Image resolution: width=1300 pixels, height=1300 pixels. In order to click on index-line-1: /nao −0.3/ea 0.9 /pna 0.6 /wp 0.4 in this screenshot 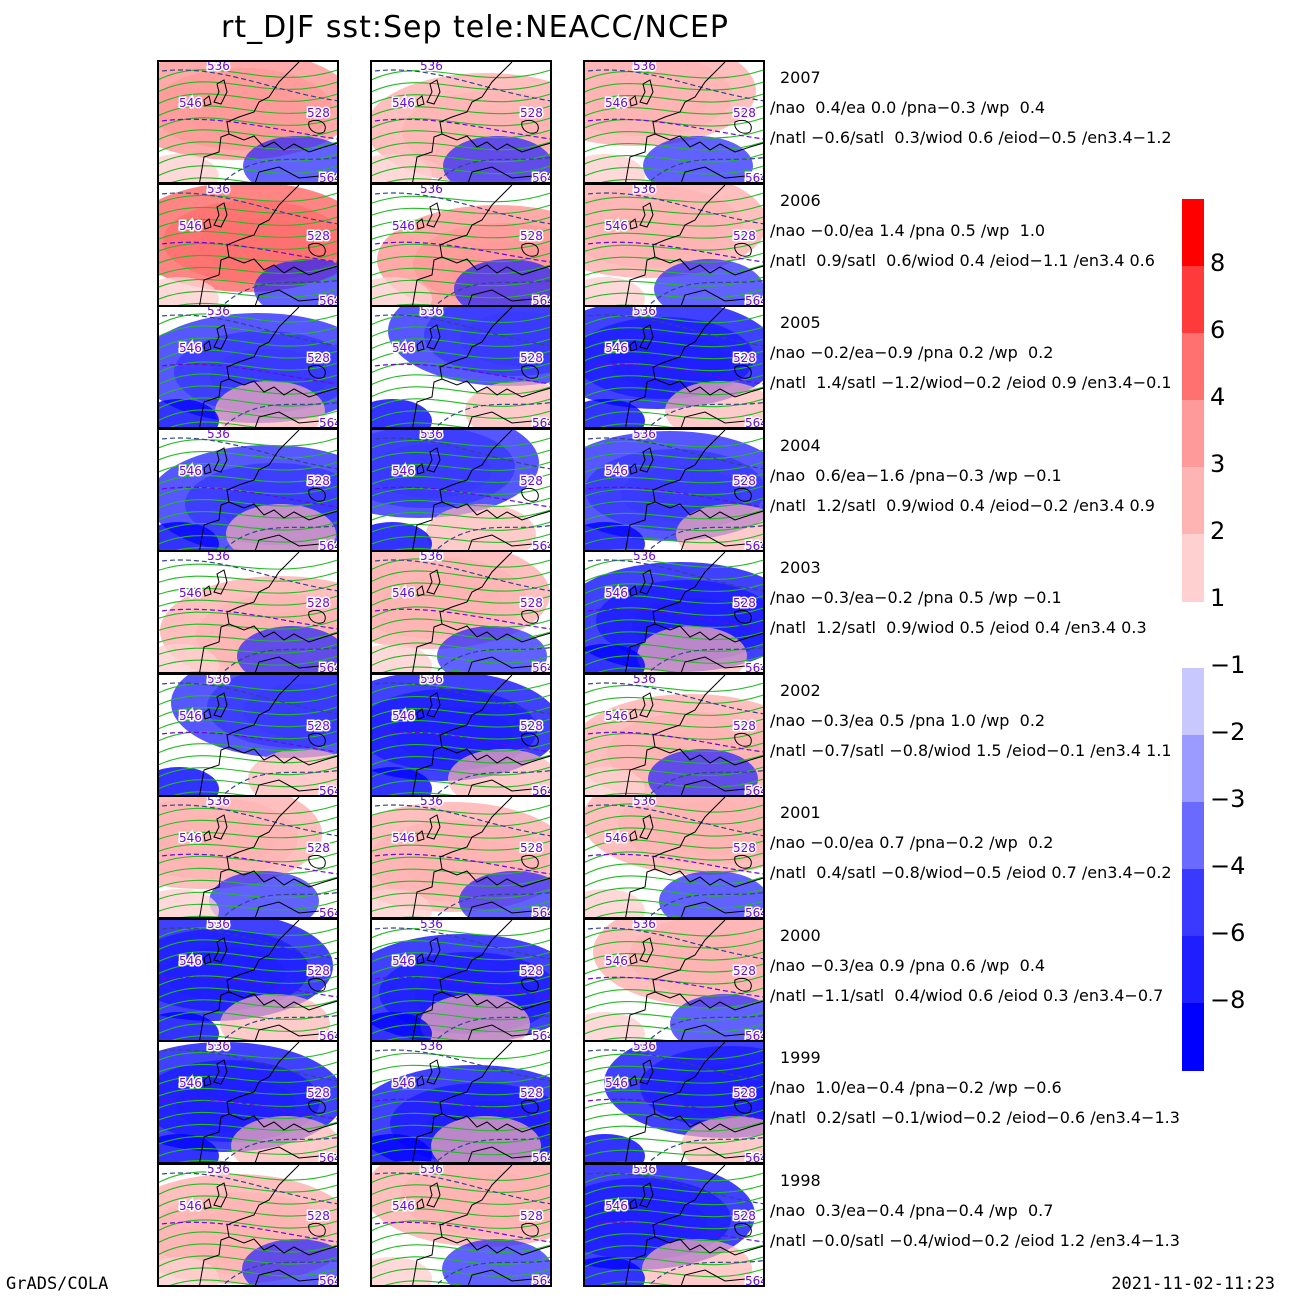, I will do `click(908, 965)`.